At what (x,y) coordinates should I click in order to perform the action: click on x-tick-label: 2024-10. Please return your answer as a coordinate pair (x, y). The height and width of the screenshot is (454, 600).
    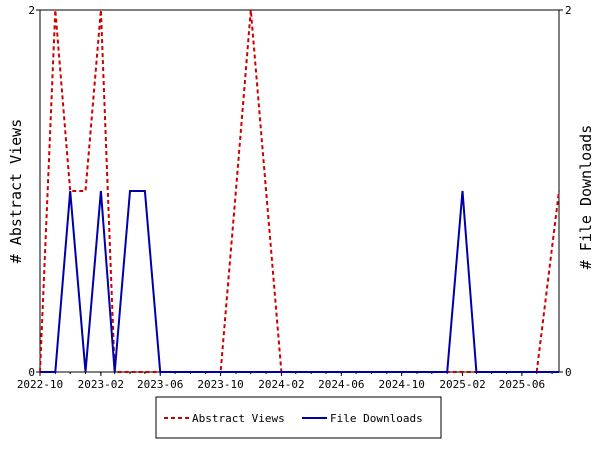
    Looking at the image, I should click on (401, 384).